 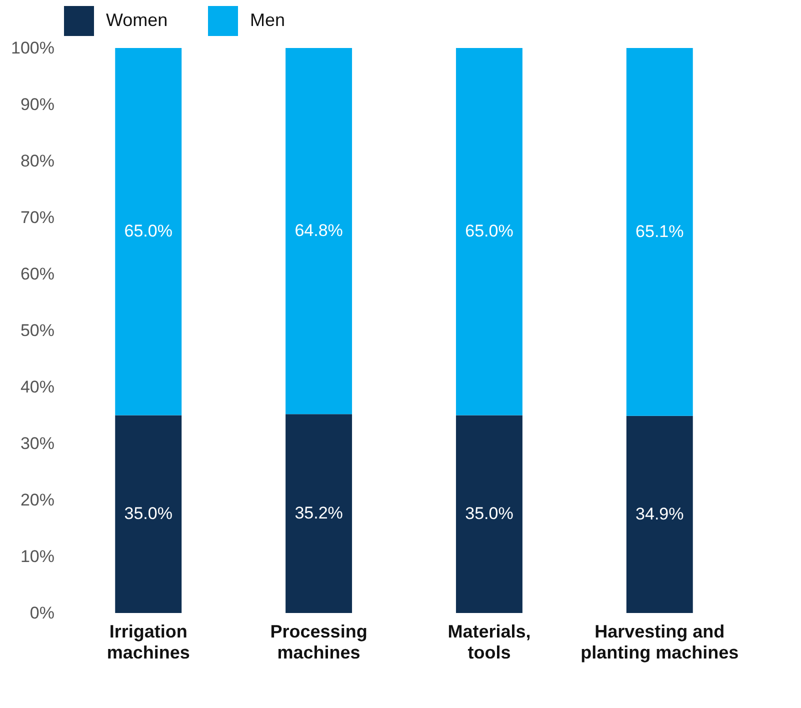 I want to click on y-tick-label: 40%, so click(x=37, y=387).